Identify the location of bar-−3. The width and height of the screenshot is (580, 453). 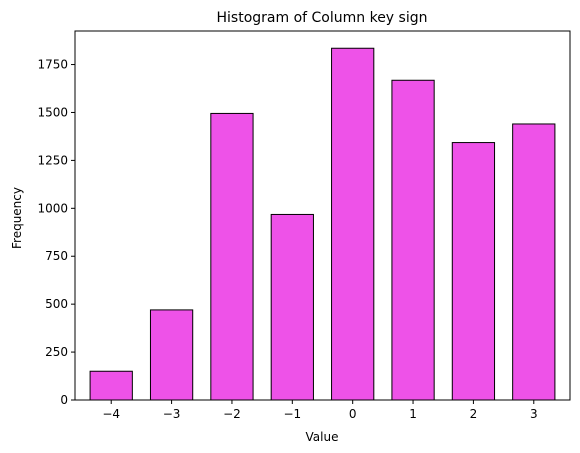
(171, 355).